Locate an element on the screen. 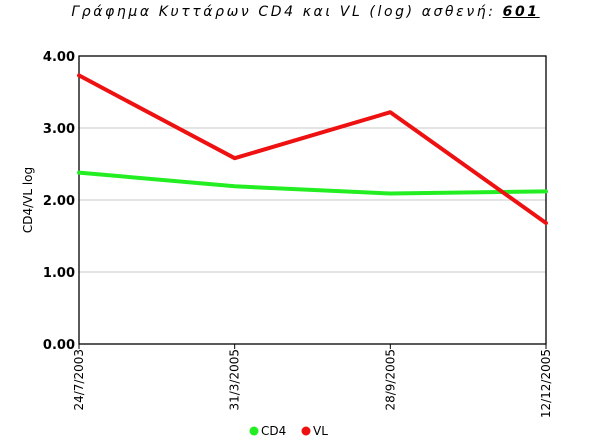 The height and width of the screenshot is (443, 611). legend-marker-cd4 is located at coordinates (254, 431).